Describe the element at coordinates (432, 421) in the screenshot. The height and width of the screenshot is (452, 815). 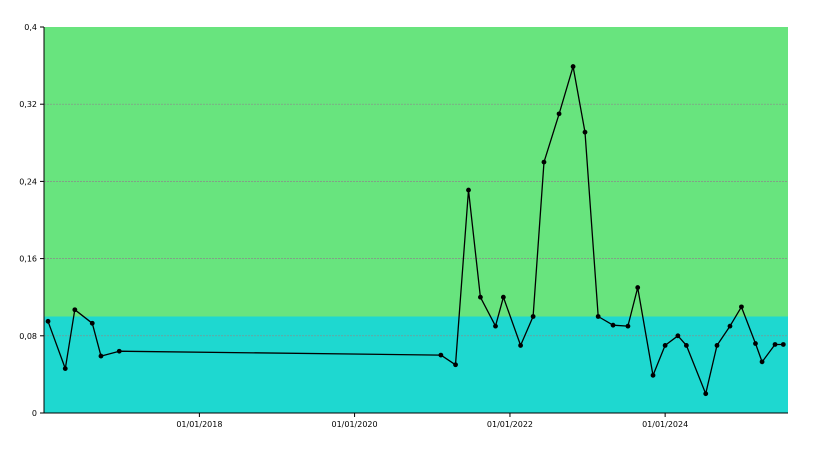
I see `x-axis-ticks: 01/01/2018 01/01/2020 01/01/2022 01/01/2024` at that location.